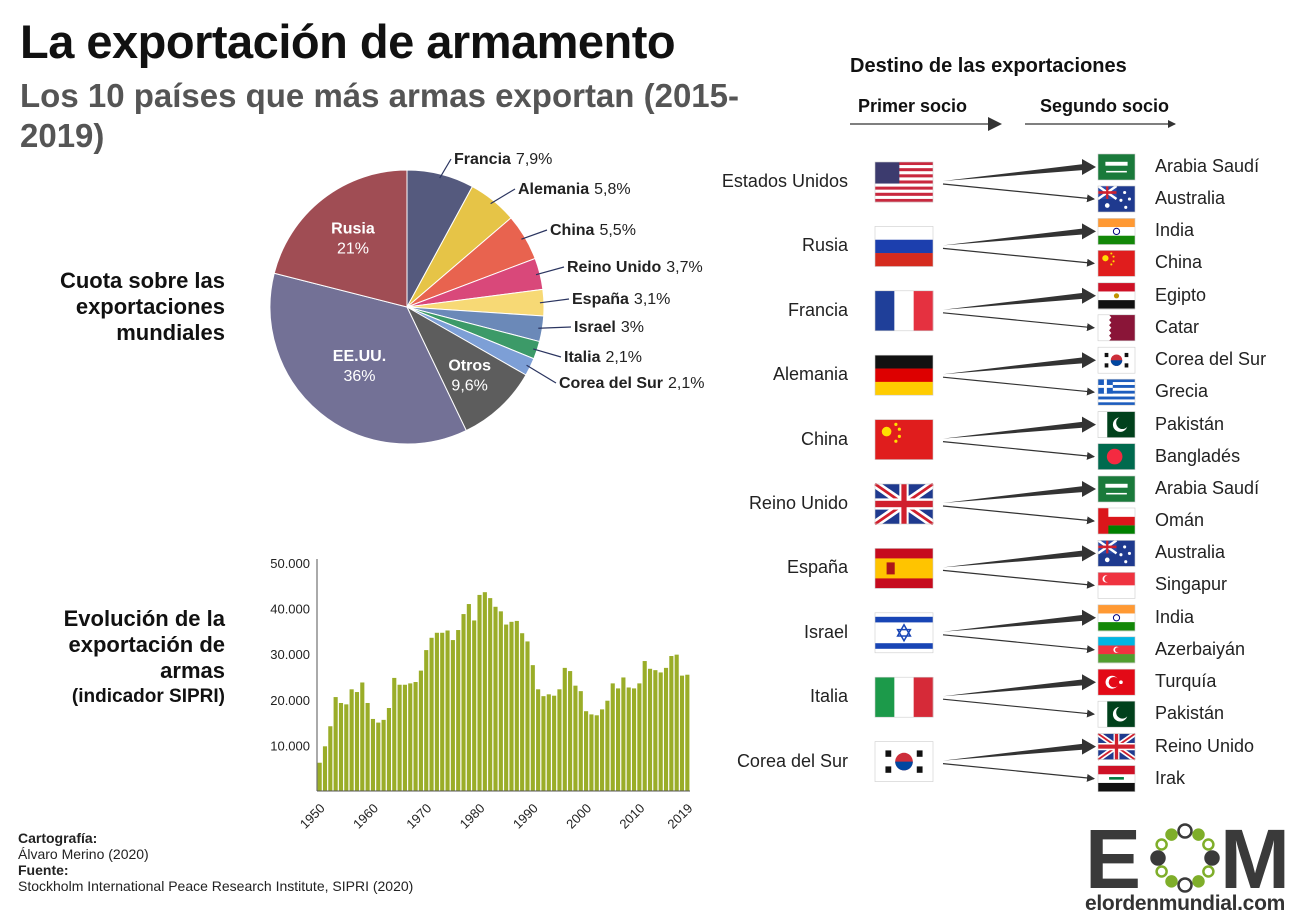 The image size is (1300, 919). I want to click on bar-2016, so click(671, 723).